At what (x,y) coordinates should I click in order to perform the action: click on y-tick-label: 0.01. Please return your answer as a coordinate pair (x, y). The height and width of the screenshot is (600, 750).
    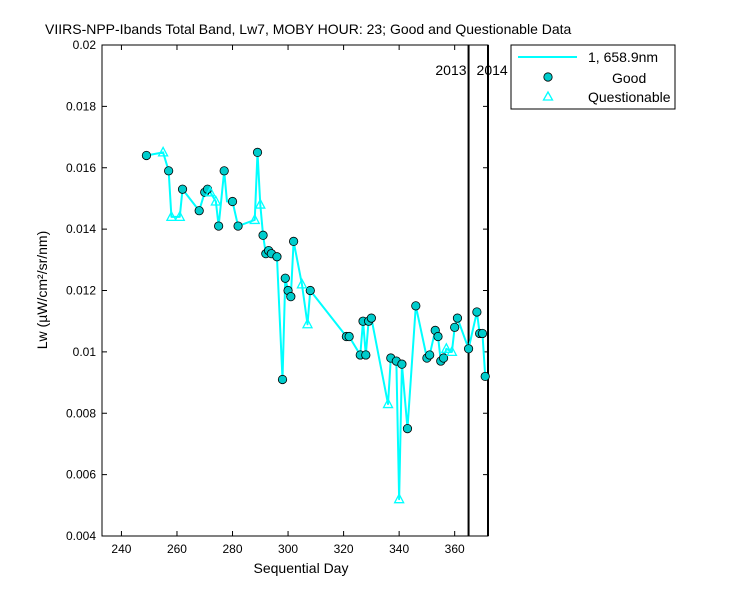
    Looking at the image, I should click on (85, 352).